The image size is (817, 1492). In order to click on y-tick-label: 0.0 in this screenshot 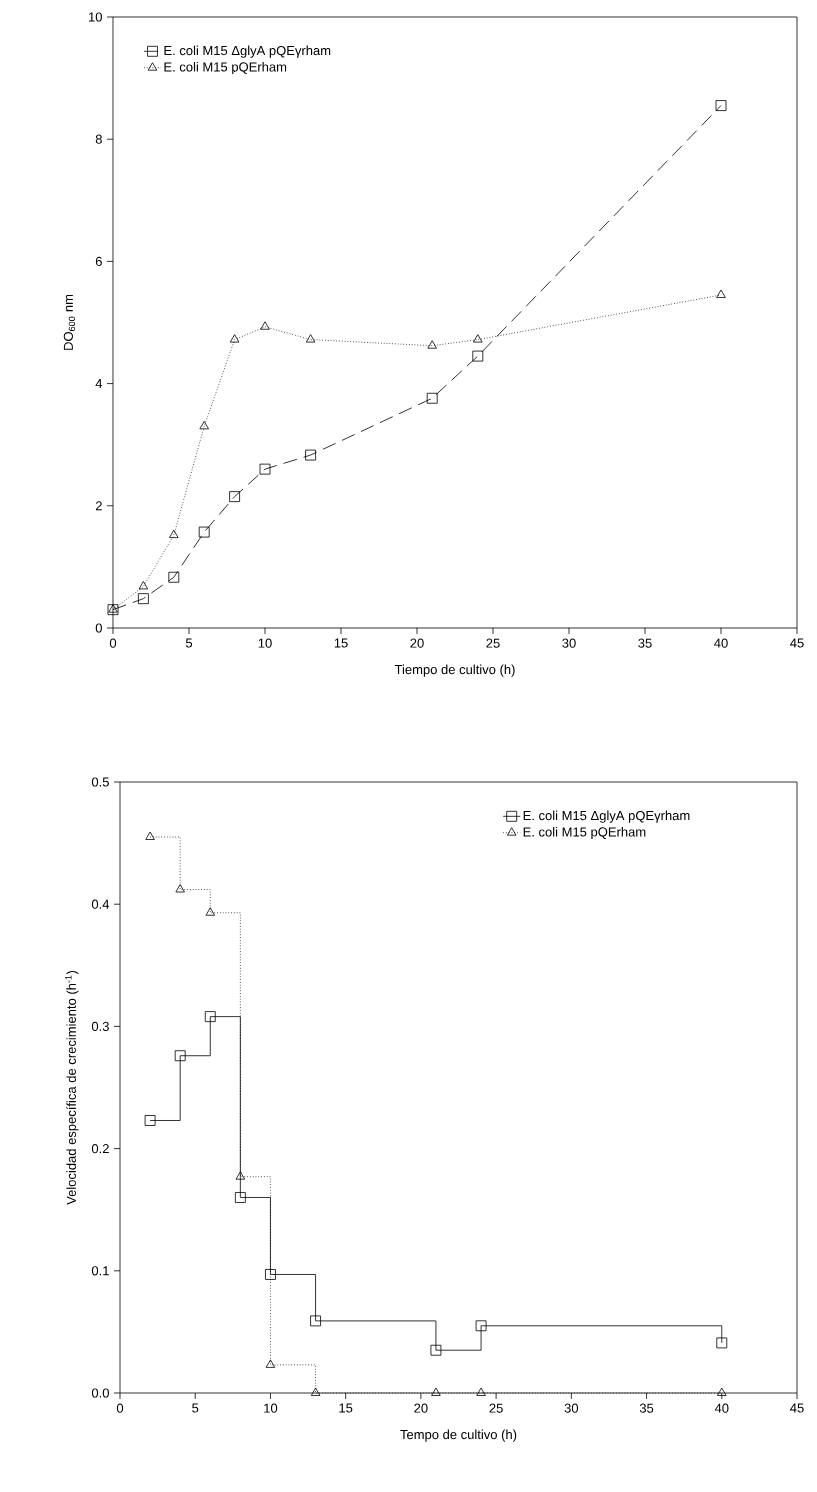, I will do `click(100, 1393)`.